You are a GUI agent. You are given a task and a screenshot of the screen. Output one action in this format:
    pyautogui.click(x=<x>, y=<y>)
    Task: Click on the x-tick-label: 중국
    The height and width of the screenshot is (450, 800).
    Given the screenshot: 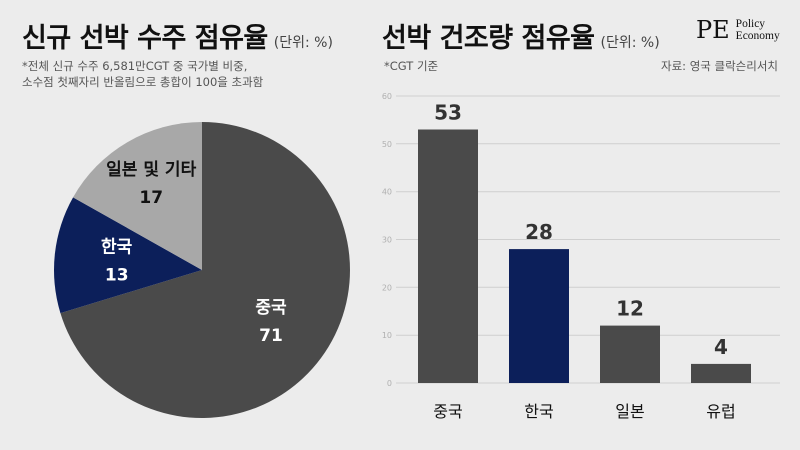 What is the action you would take?
    pyautogui.click(x=447, y=411)
    